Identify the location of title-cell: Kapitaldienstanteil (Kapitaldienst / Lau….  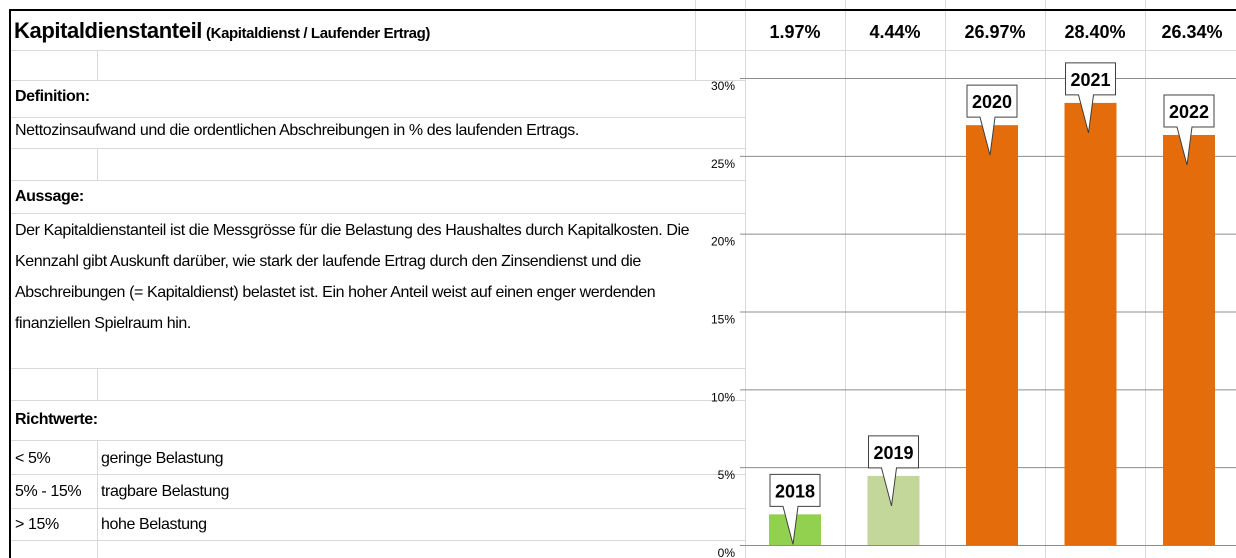
(222, 31).